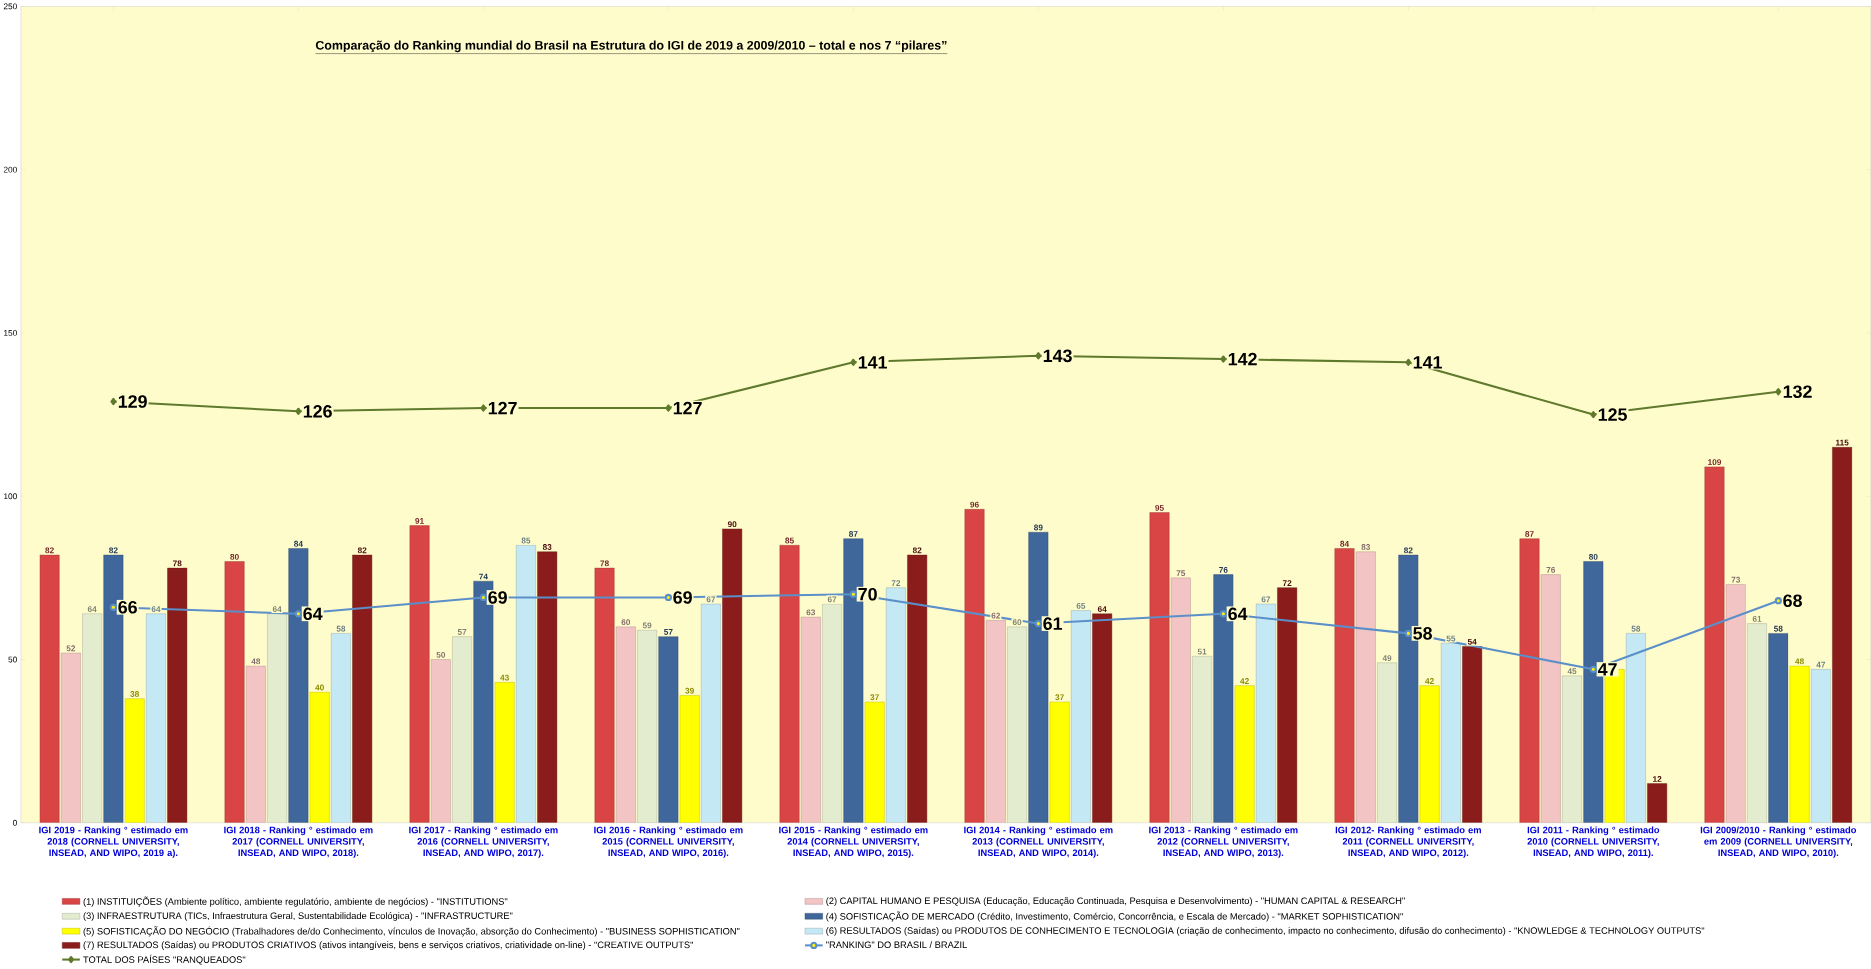 The height and width of the screenshot is (969, 1871). I want to click on data-label: 70, so click(867, 594).